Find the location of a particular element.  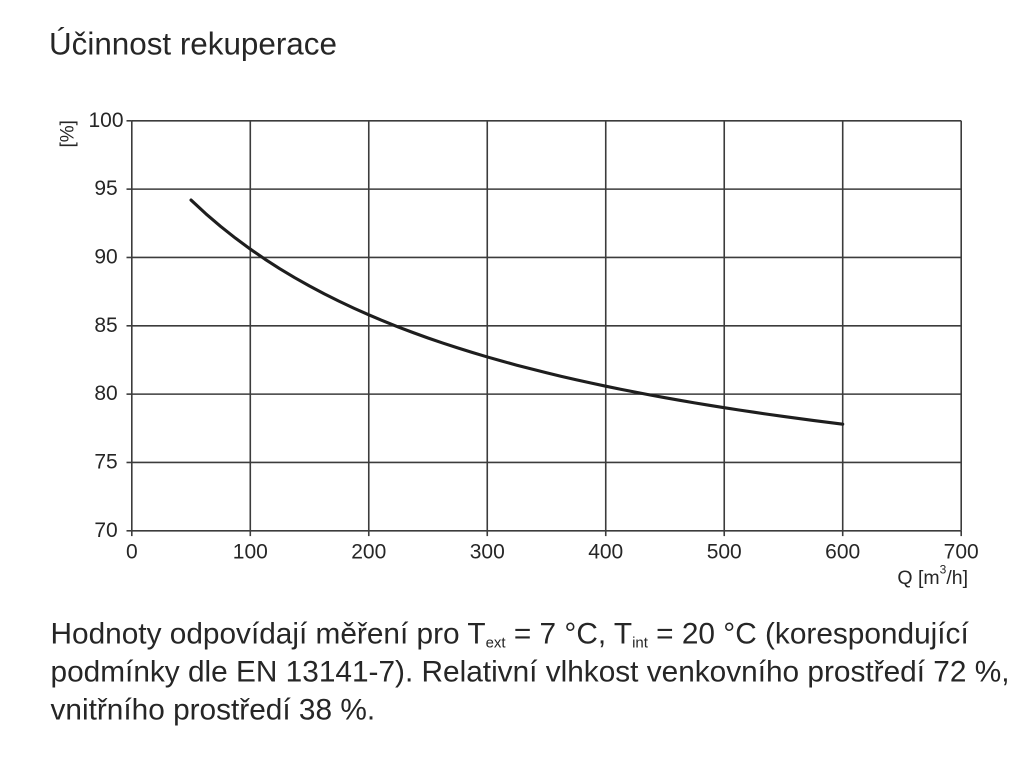

svg-text: 0 is located at coordinates (132, 552).